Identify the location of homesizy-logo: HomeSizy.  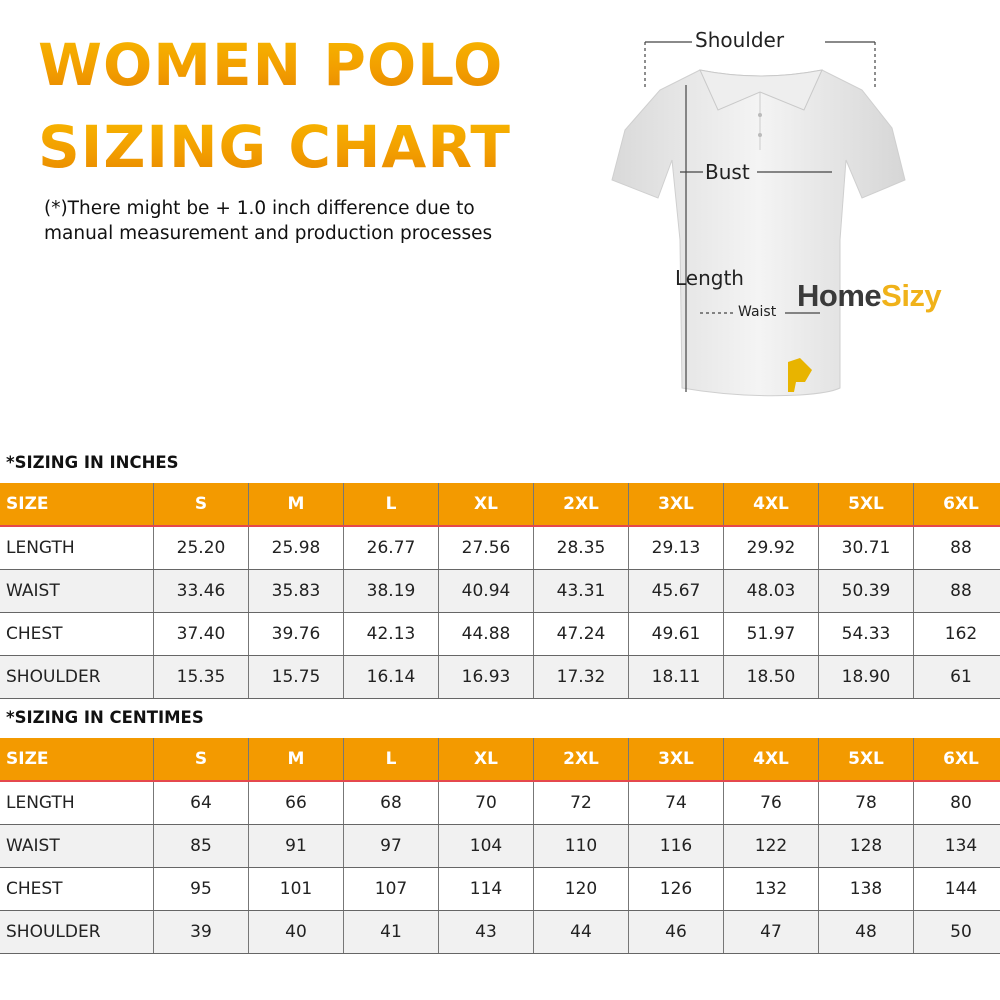
(869, 296).